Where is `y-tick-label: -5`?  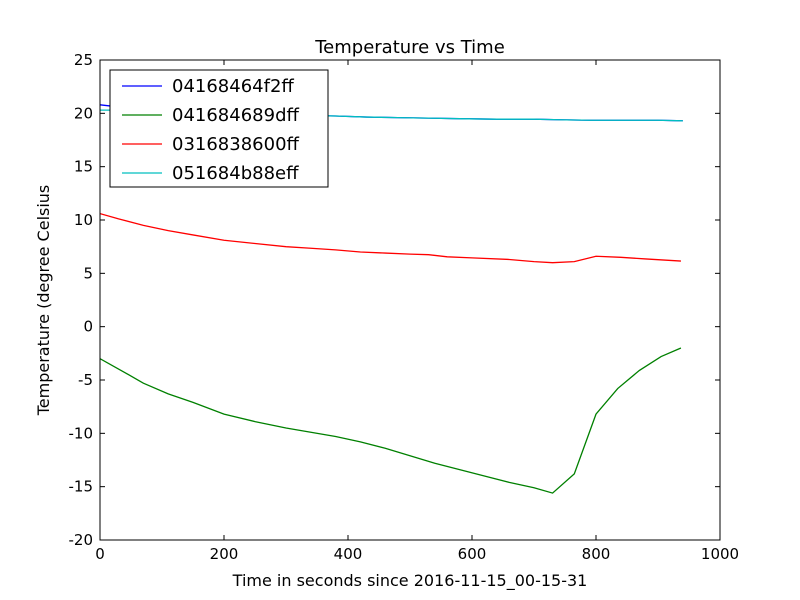
y-tick-label: -5 is located at coordinates (85, 380).